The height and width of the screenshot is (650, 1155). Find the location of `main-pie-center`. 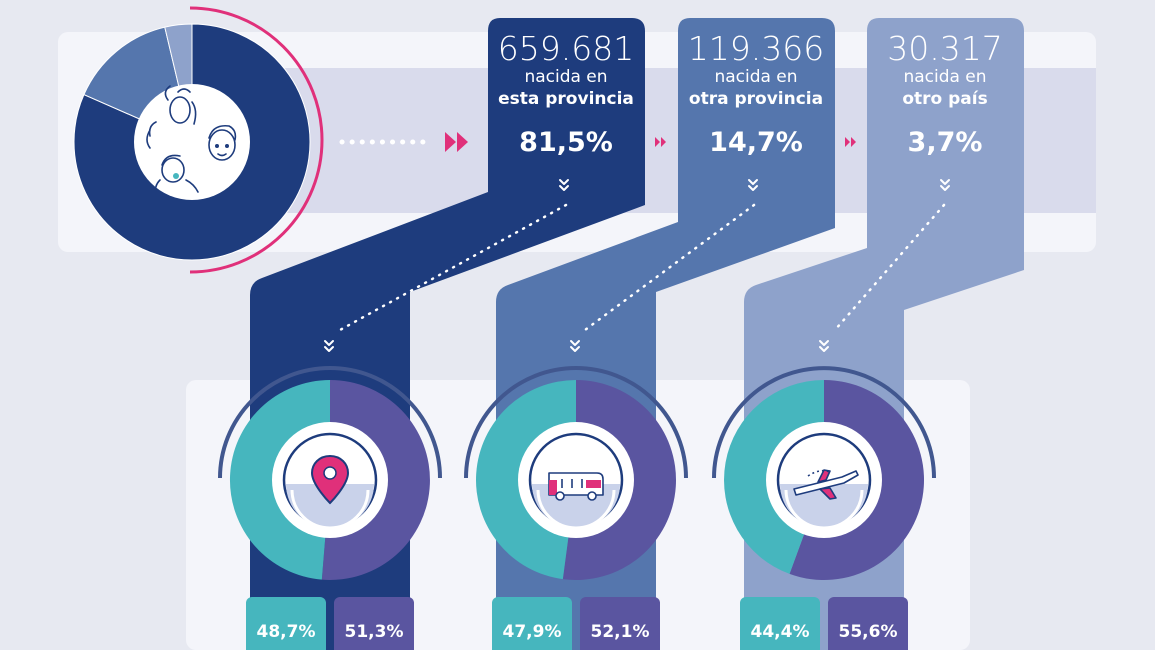

main-pie-center is located at coordinates (192, 142).